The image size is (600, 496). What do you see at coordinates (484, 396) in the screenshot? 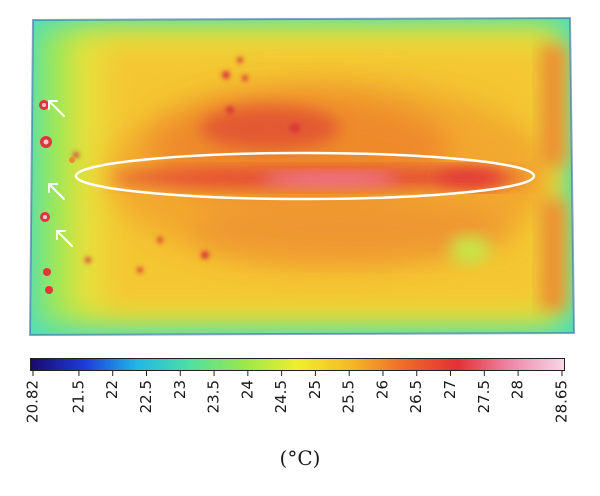
I see `colorbar-tick-label: 27.5` at bounding box center [484, 396].